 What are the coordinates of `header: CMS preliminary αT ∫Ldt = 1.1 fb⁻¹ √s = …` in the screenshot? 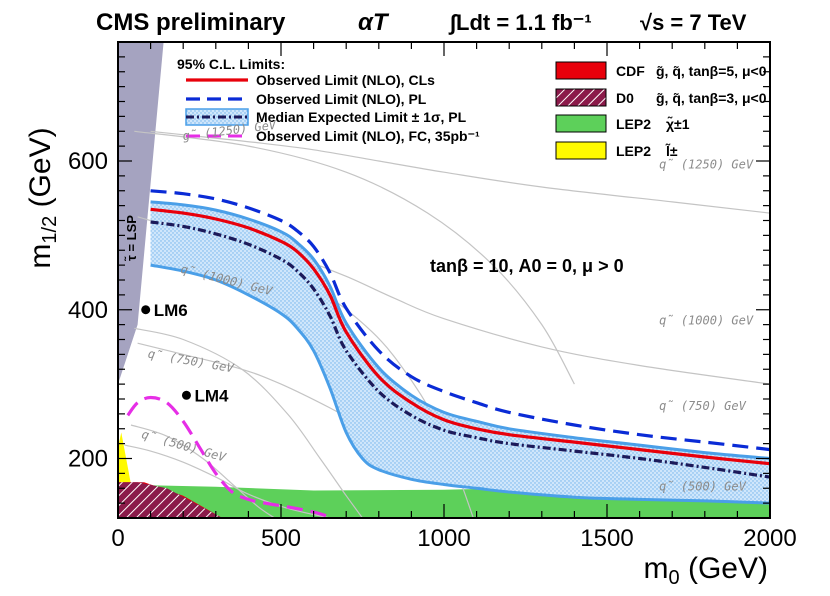 It's located at (421, 22).